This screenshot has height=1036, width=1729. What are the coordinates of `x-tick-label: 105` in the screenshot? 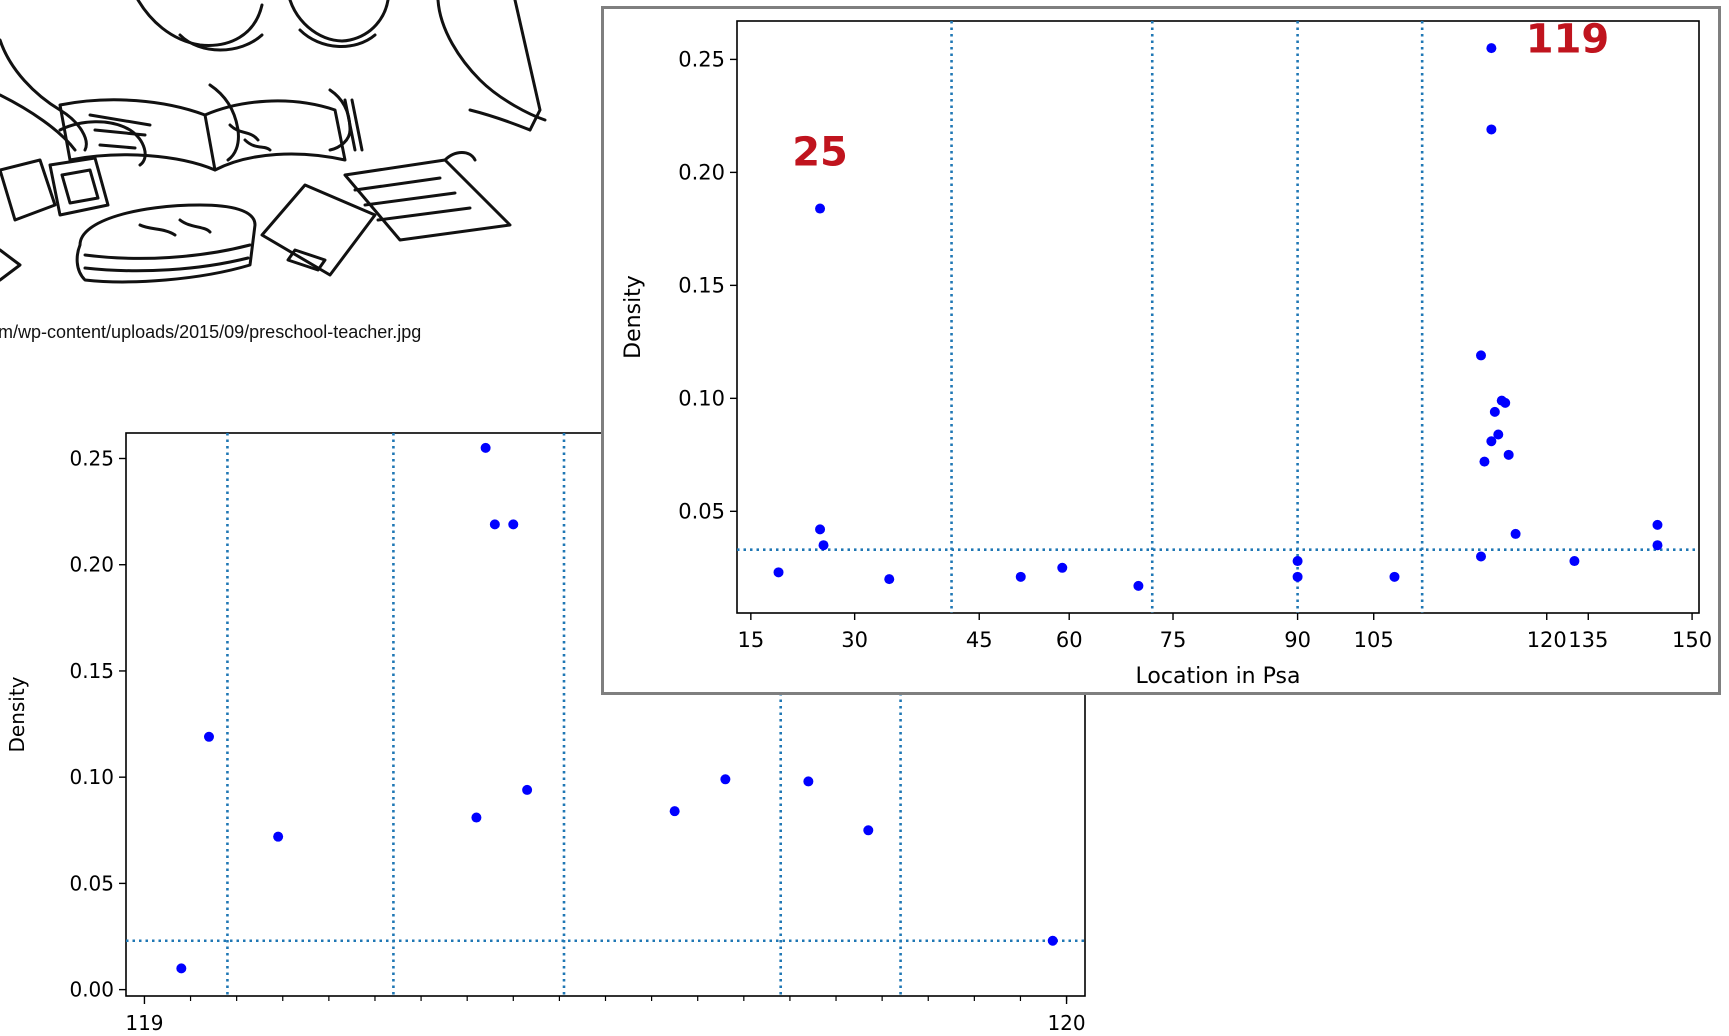 It's located at (1374, 640).